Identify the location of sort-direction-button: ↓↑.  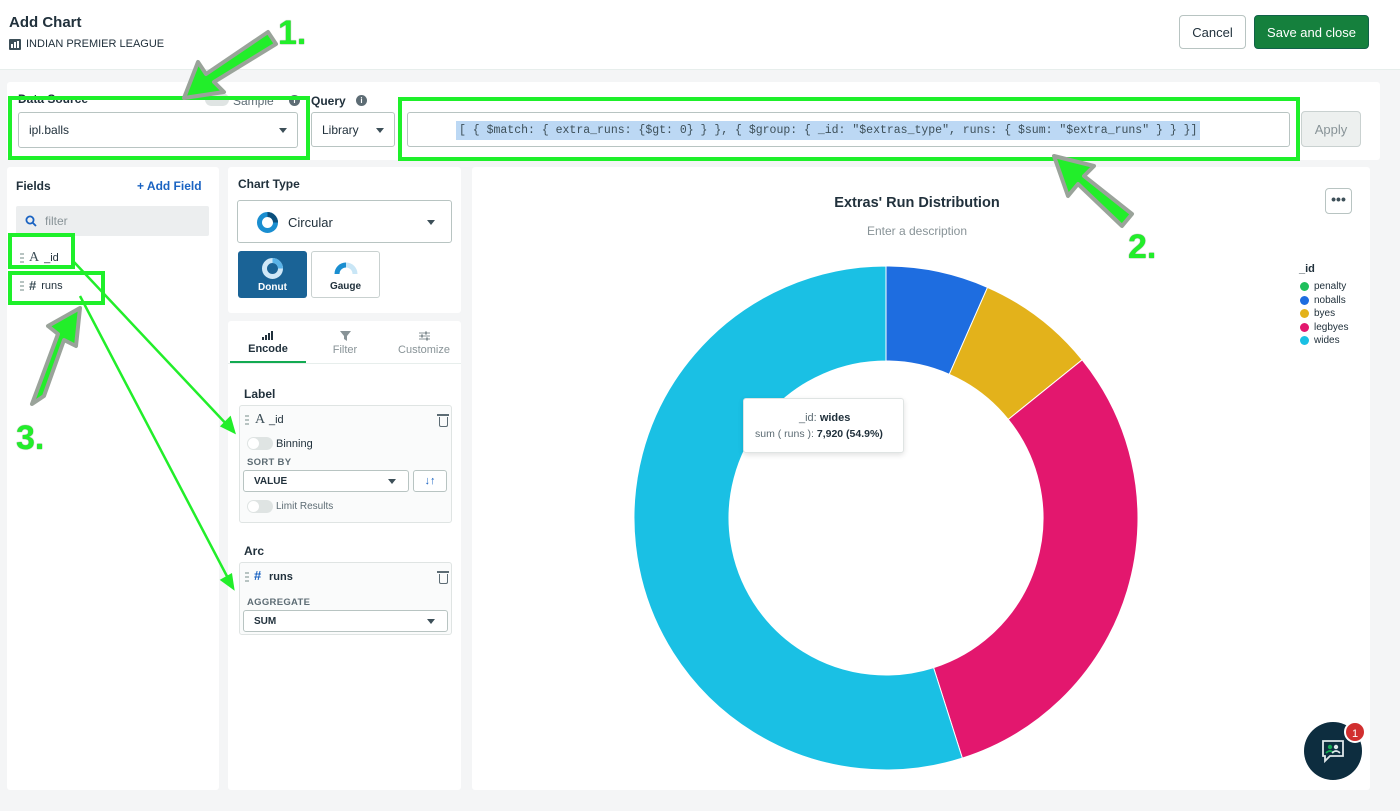
(430, 481).